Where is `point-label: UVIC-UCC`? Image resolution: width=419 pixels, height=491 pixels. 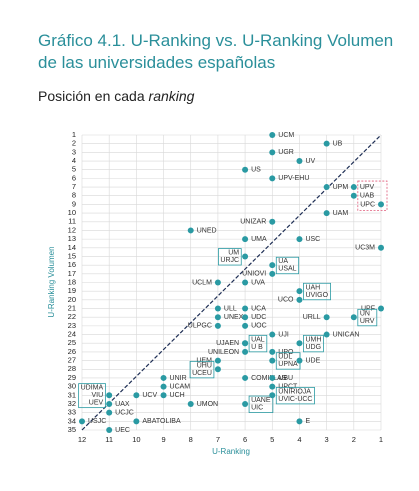
point-label: UVIC-UCC is located at coordinates (295, 399).